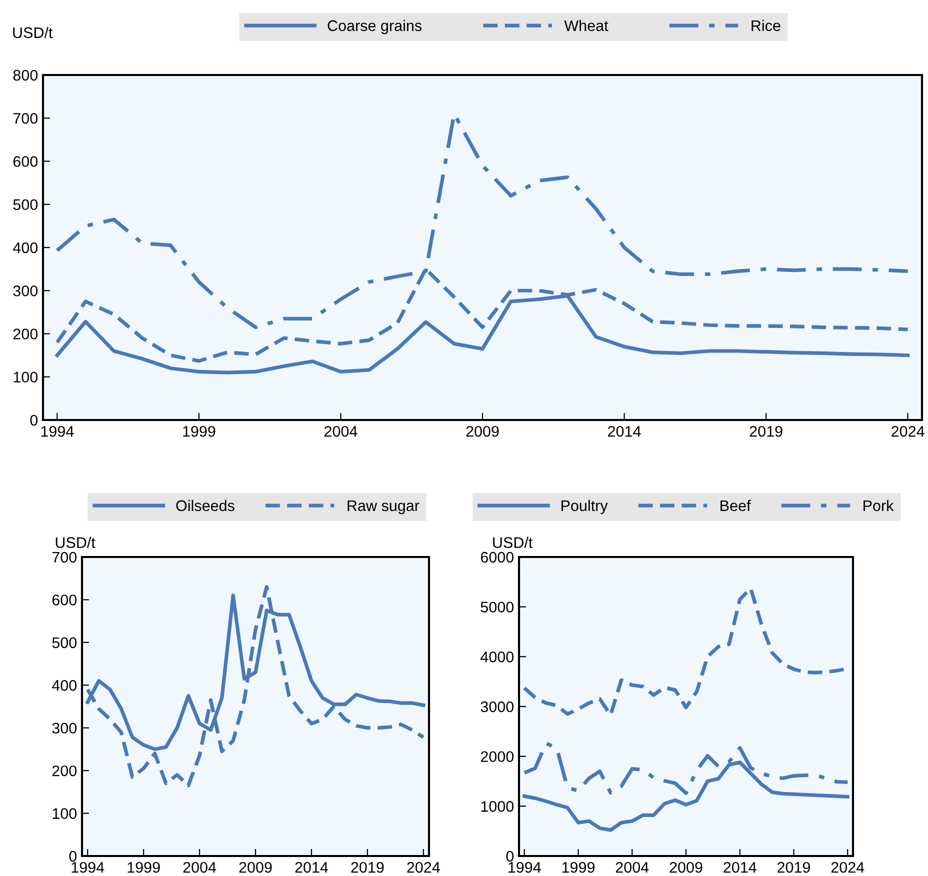 The width and height of the screenshot is (928, 876). Describe the element at coordinates (497, 607) in the screenshot. I see `y-tick-label: 5000` at that location.